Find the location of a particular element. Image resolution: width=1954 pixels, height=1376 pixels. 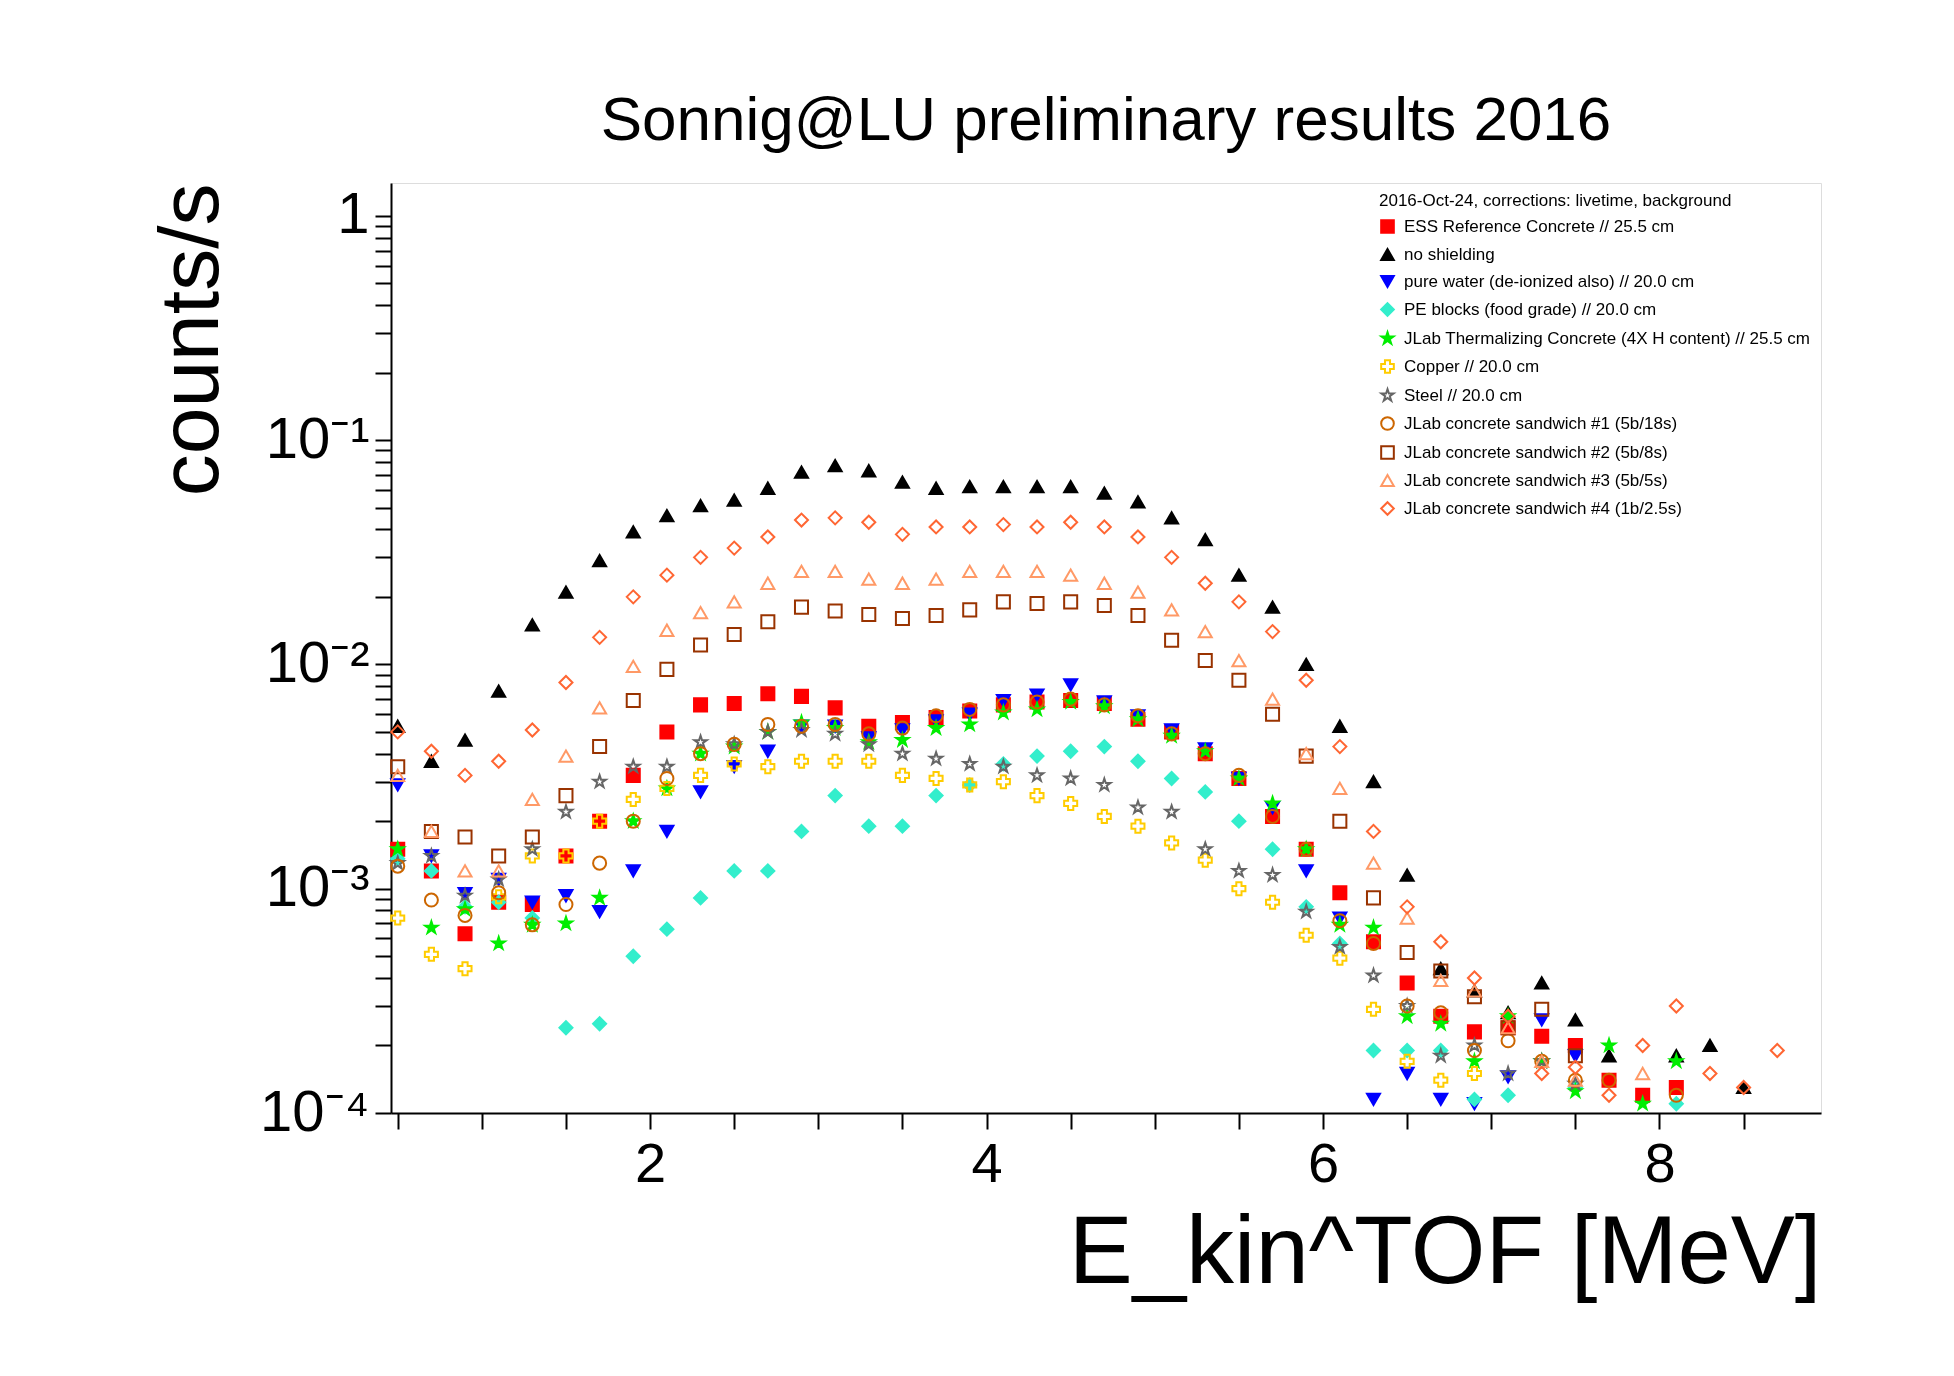

legend-title: 2016-Oct-24, corrections: livetime, background is located at coordinates (1555, 200).